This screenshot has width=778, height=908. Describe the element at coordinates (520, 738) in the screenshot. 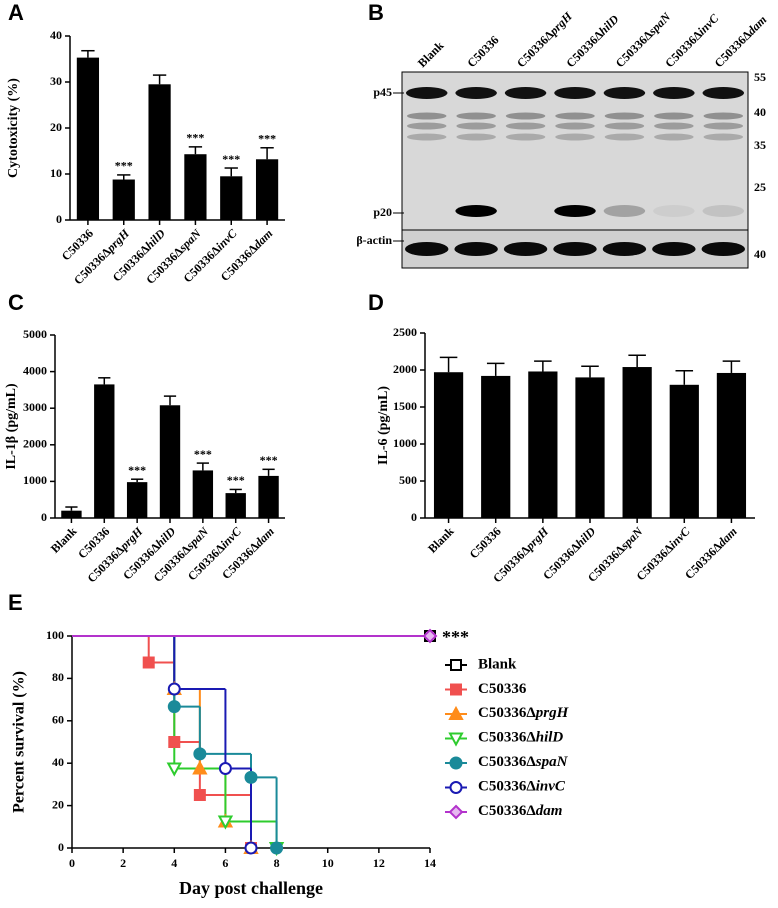

I see `legend-label: C50336ΔhilD` at that location.